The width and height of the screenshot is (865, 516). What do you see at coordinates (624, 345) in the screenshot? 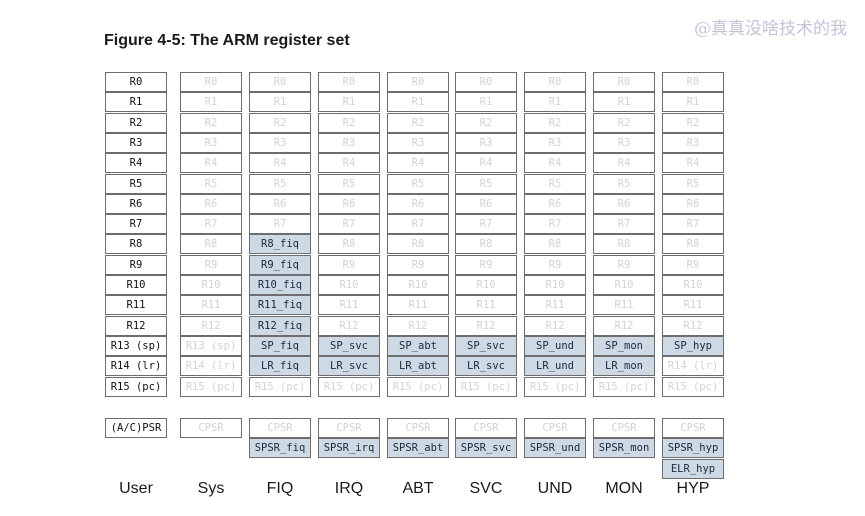
I see `register-cell: SP_mon` at bounding box center [624, 345].